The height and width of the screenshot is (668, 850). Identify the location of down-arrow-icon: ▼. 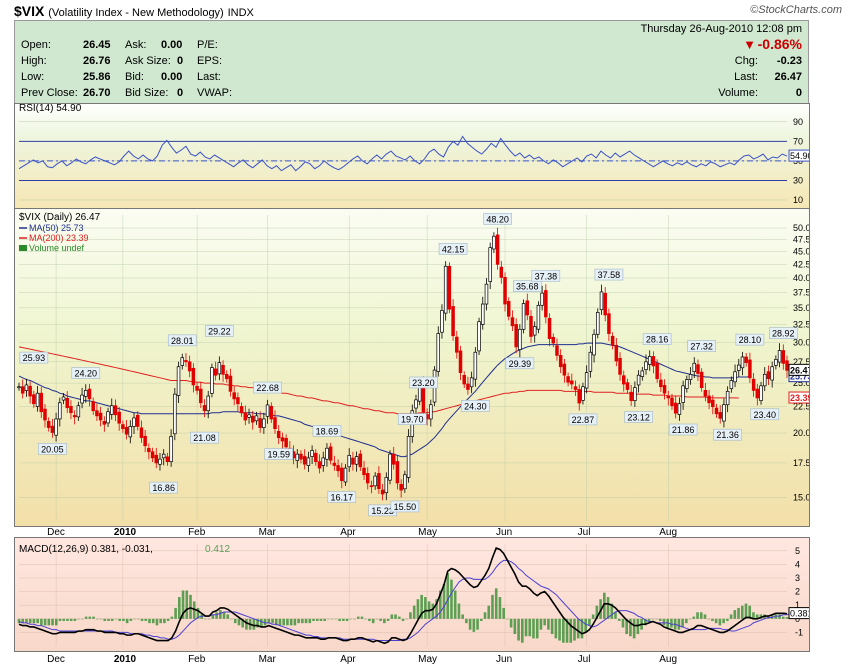
(749, 44).